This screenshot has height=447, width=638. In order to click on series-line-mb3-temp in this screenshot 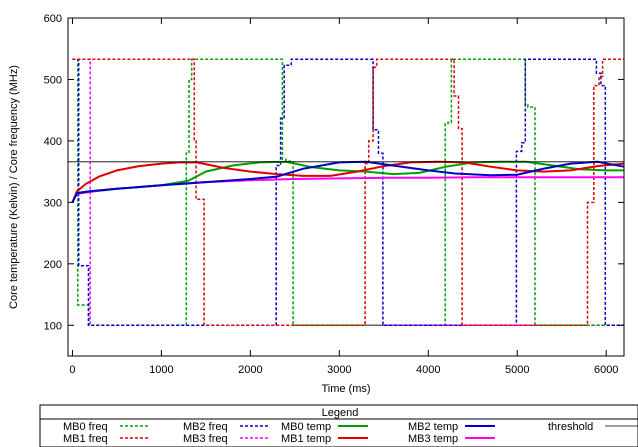, I will do `click(347, 189)`.